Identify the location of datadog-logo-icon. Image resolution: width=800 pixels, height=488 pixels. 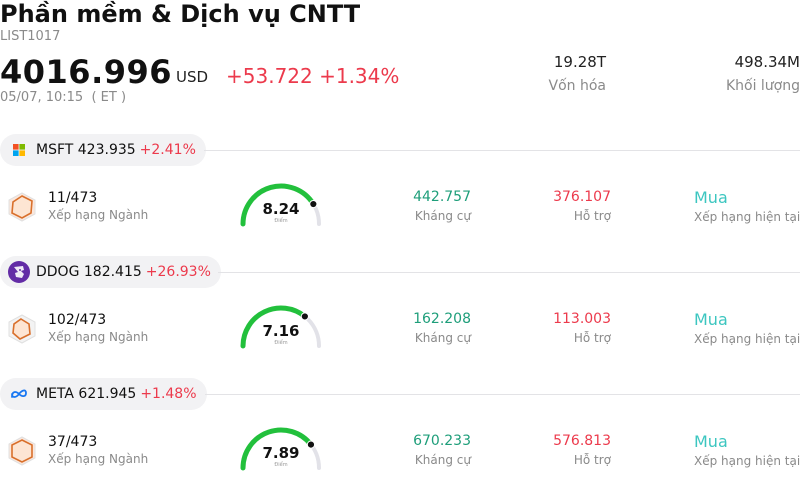
(19, 272).